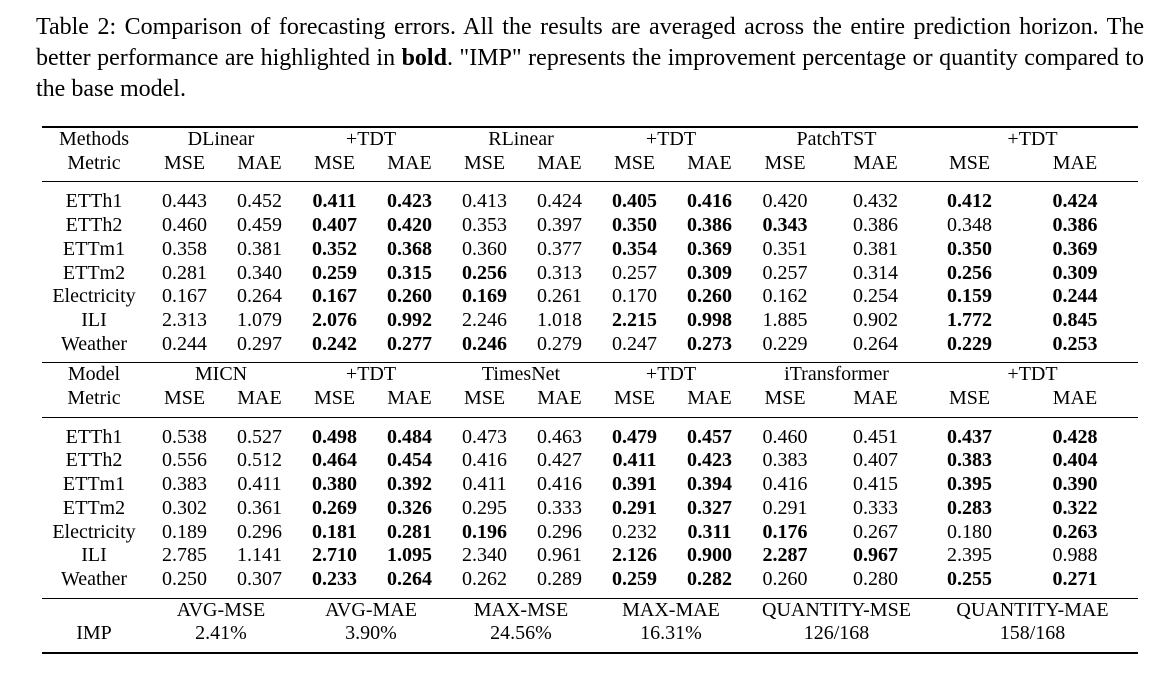 The height and width of the screenshot is (673, 1161). Describe the element at coordinates (969, 198) in the screenshot. I see `table-cell: 0.412` at that location.